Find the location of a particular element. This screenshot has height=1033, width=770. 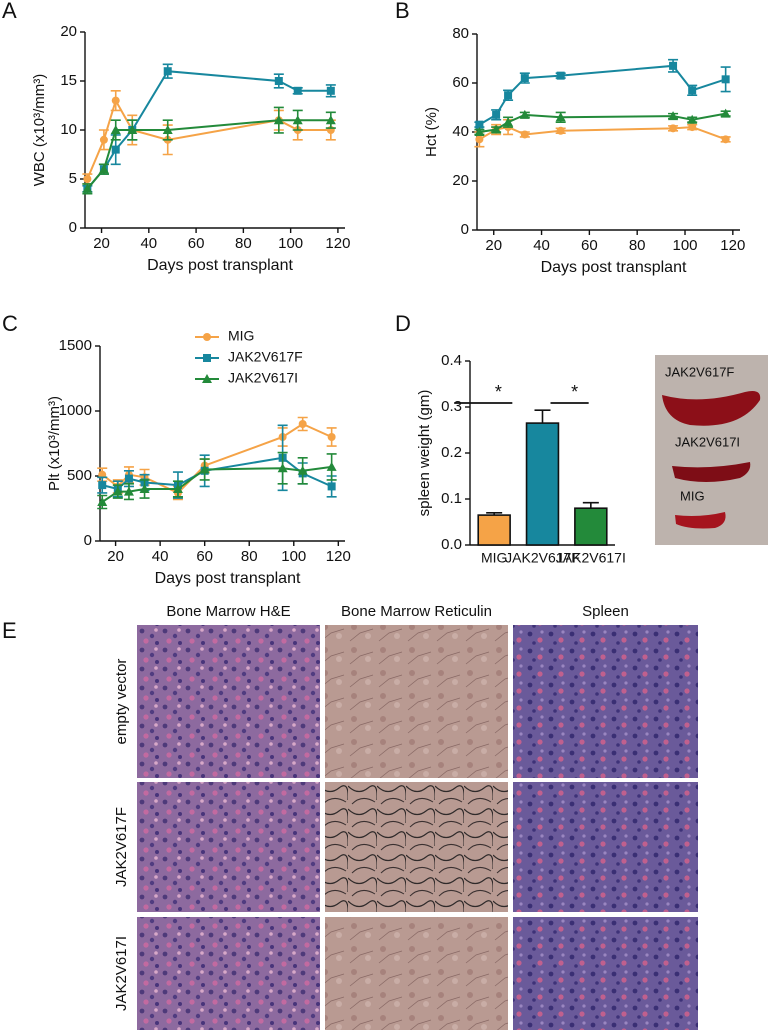

error-bar is located at coordinates (542, 416).